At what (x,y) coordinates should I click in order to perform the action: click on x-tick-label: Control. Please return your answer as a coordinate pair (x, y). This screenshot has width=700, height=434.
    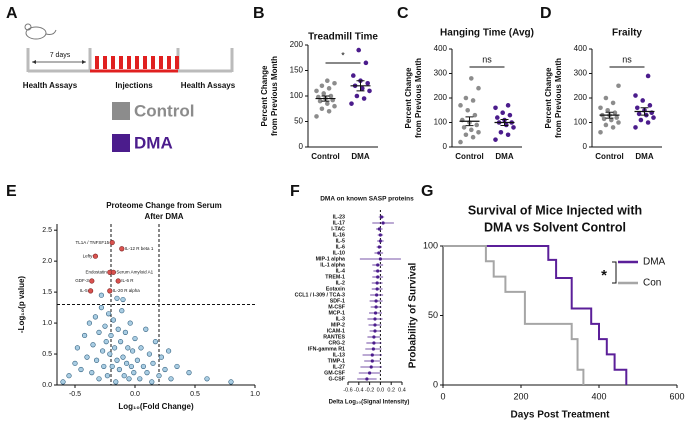
    Looking at the image, I should click on (469, 156).